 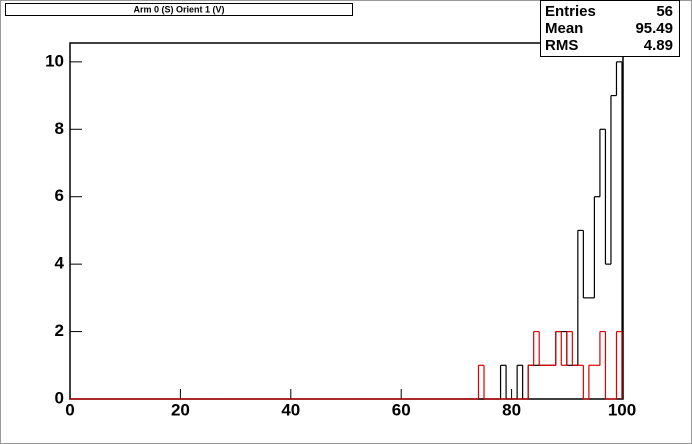 I want to click on title-box, so click(x=179, y=9).